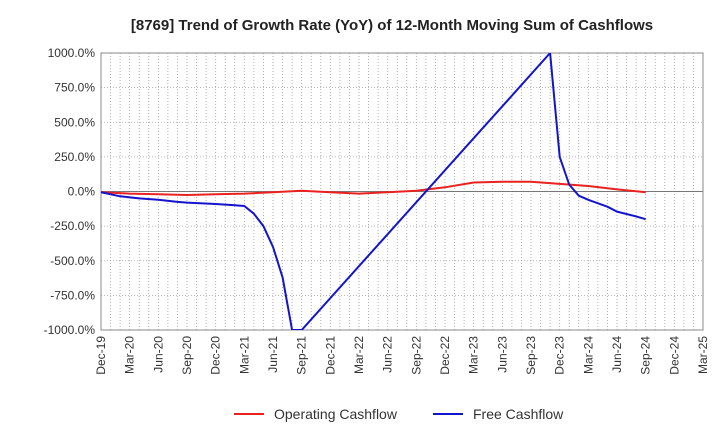  Describe the element at coordinates (388, 354) in the screenshot. I see `x-tick-label: Jun-22` at that location.